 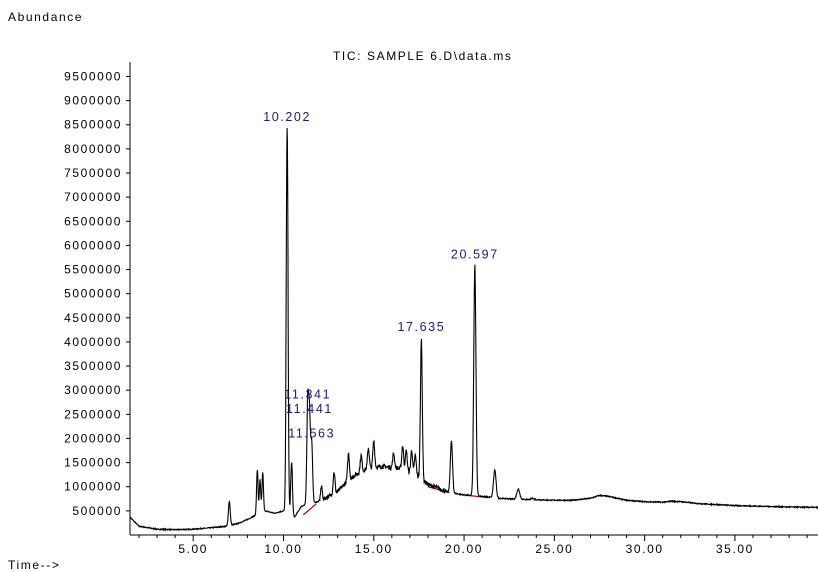 What do you see at coordinates (475, 255) in the screenshot?
I see `peak-label: 20.597` at bounding box center [475, 255].